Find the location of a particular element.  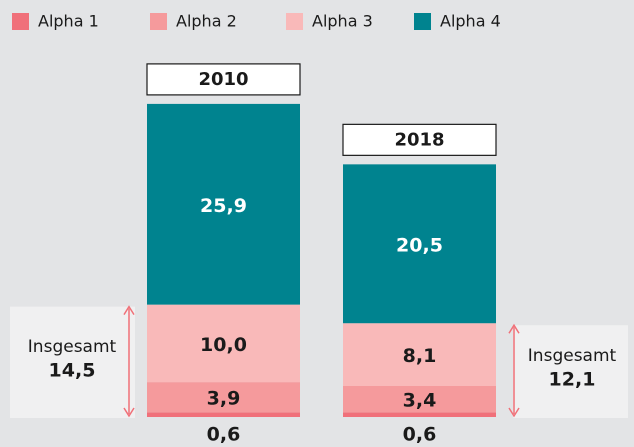

value-label: 3,9 is located at coordinates (224, 399).